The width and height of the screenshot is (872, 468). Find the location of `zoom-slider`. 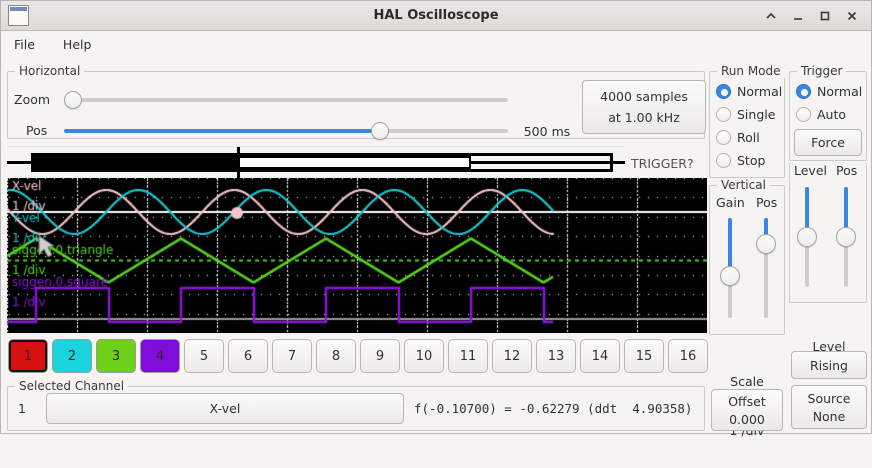

zoom-slider is located at coordinates (286, 100).